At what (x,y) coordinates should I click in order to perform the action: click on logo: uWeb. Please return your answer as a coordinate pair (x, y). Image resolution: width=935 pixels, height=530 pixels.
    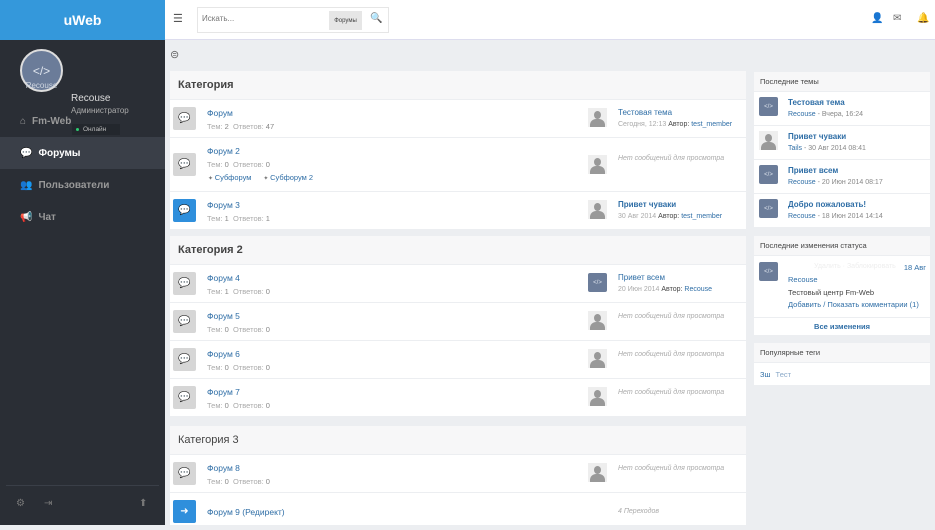
    Looking at the image, I should click on (82, 20).